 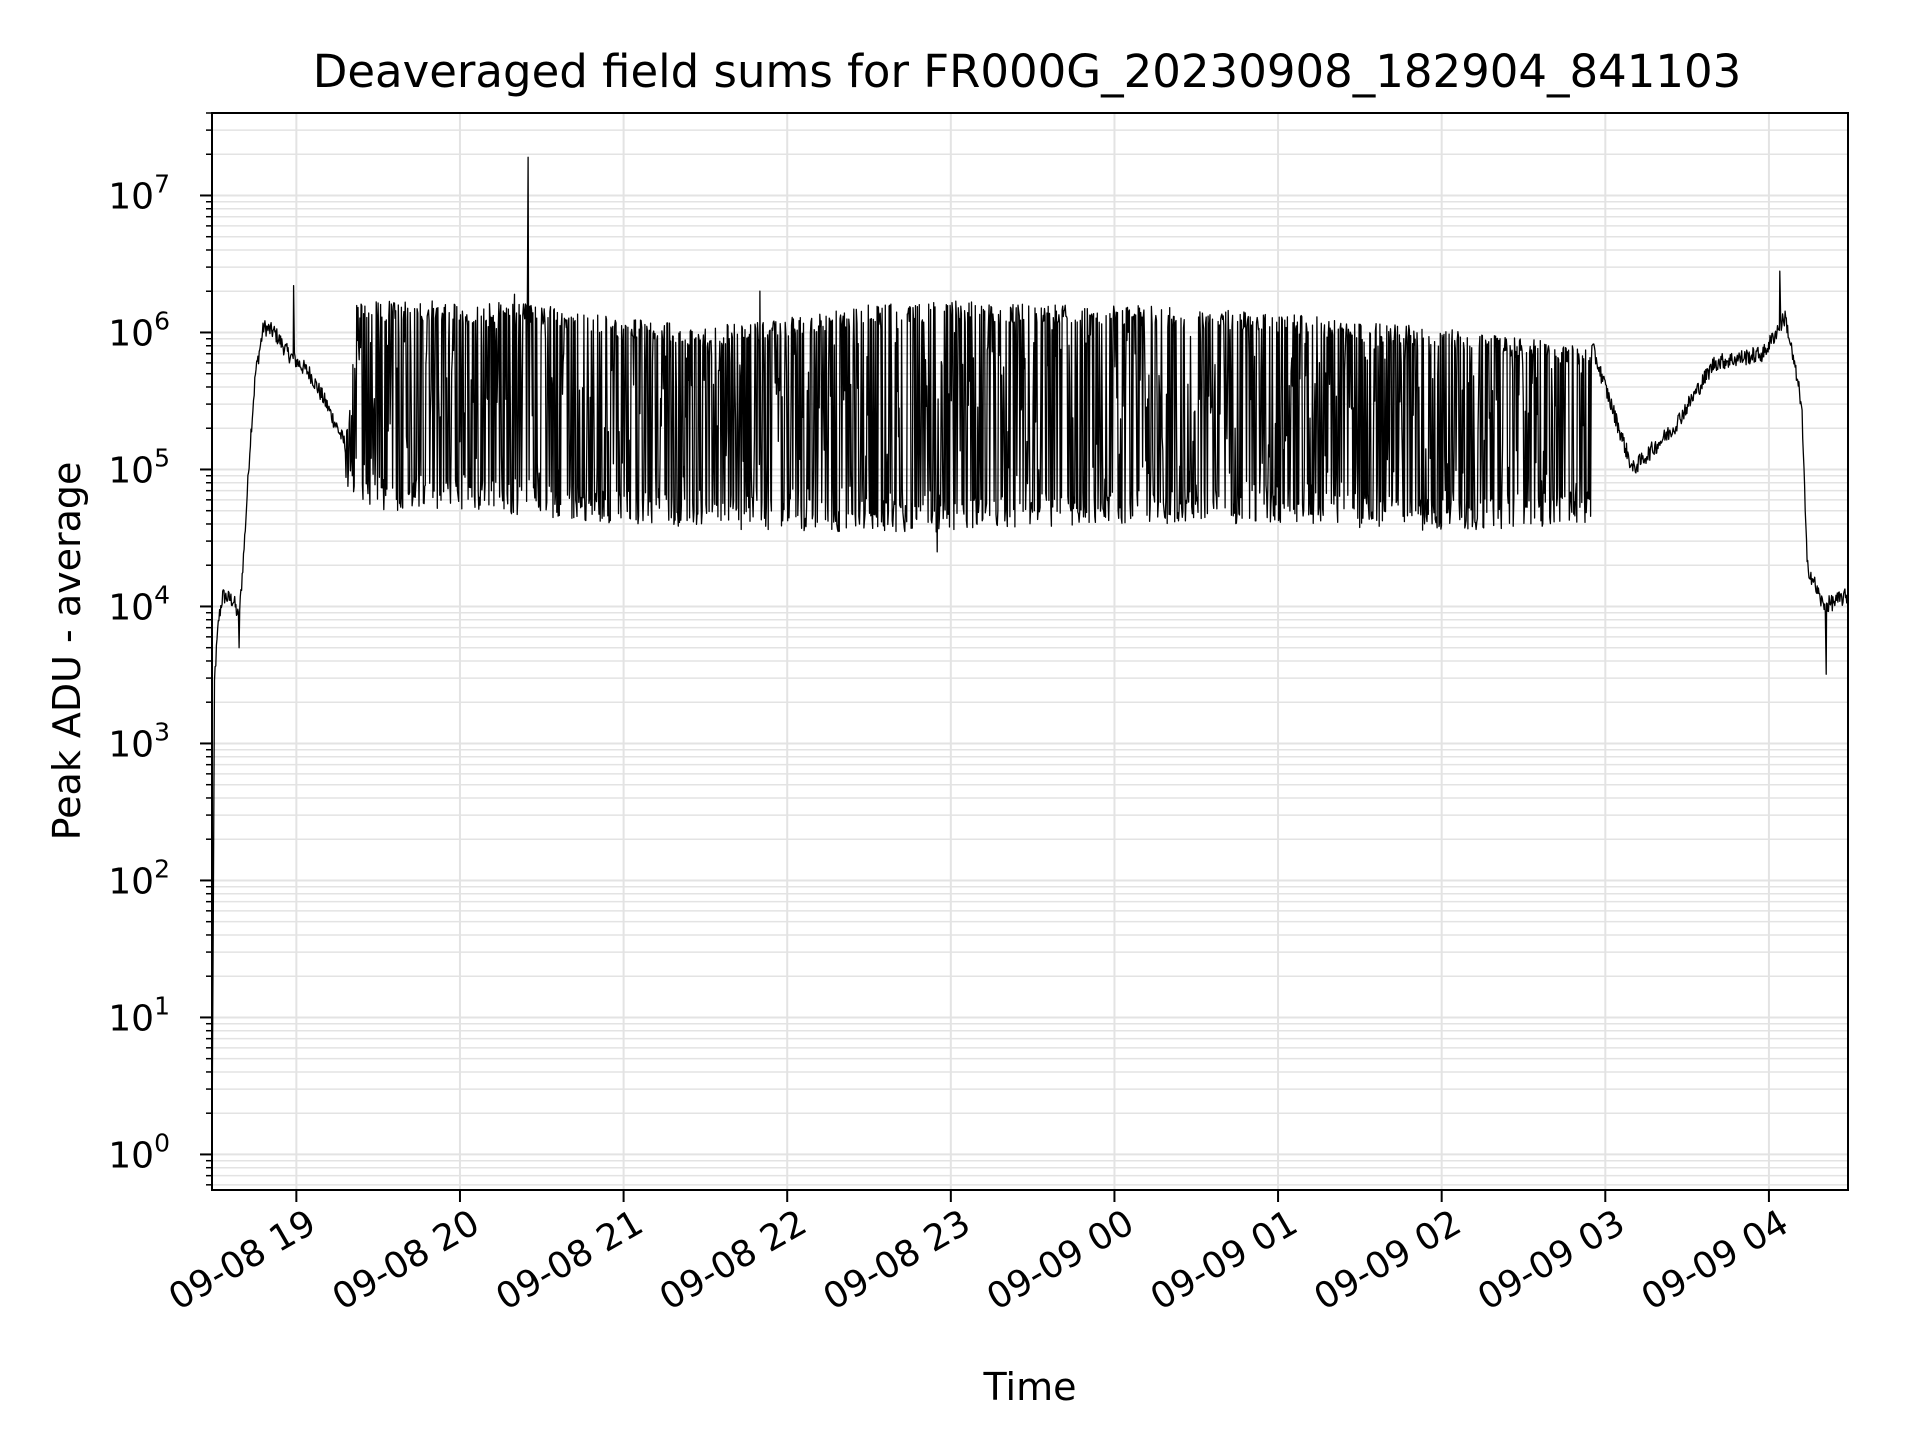 I want to click on y-tick-label: 10², so click(x=139, y=878).